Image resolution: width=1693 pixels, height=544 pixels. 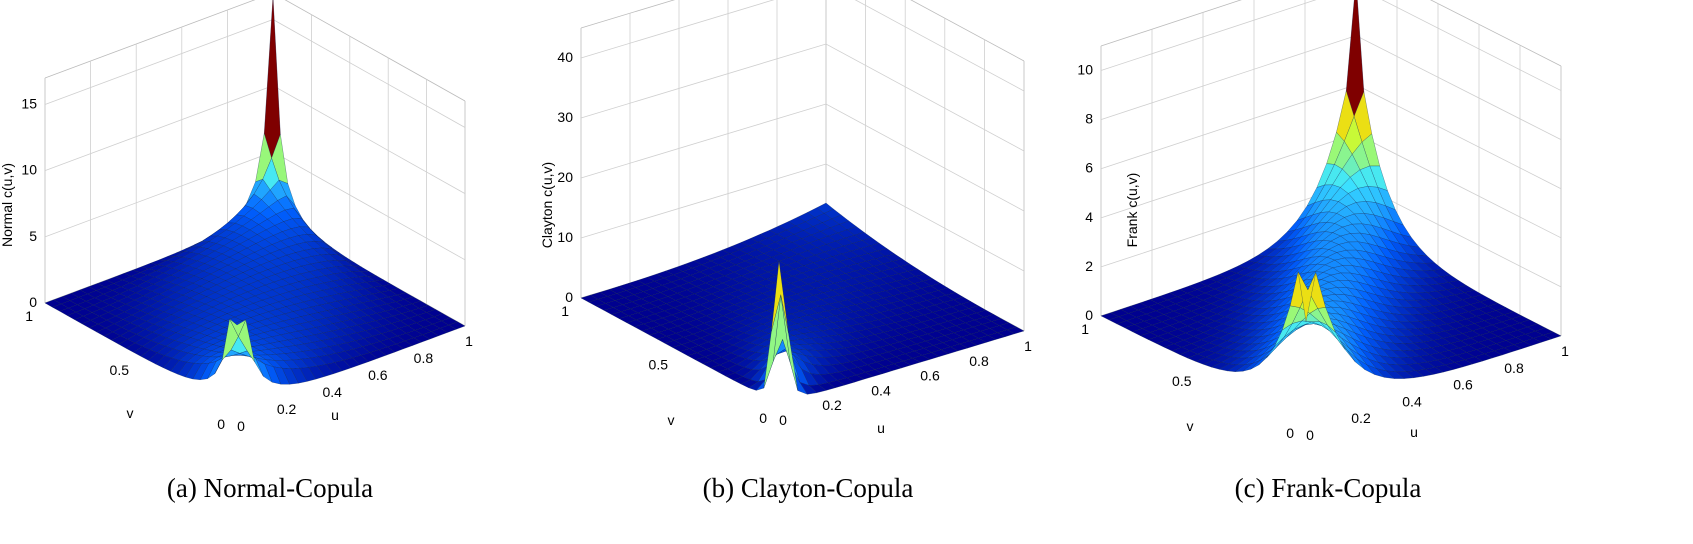 I want to click on z-tick-label: 2, so click(x=1089, y=266).